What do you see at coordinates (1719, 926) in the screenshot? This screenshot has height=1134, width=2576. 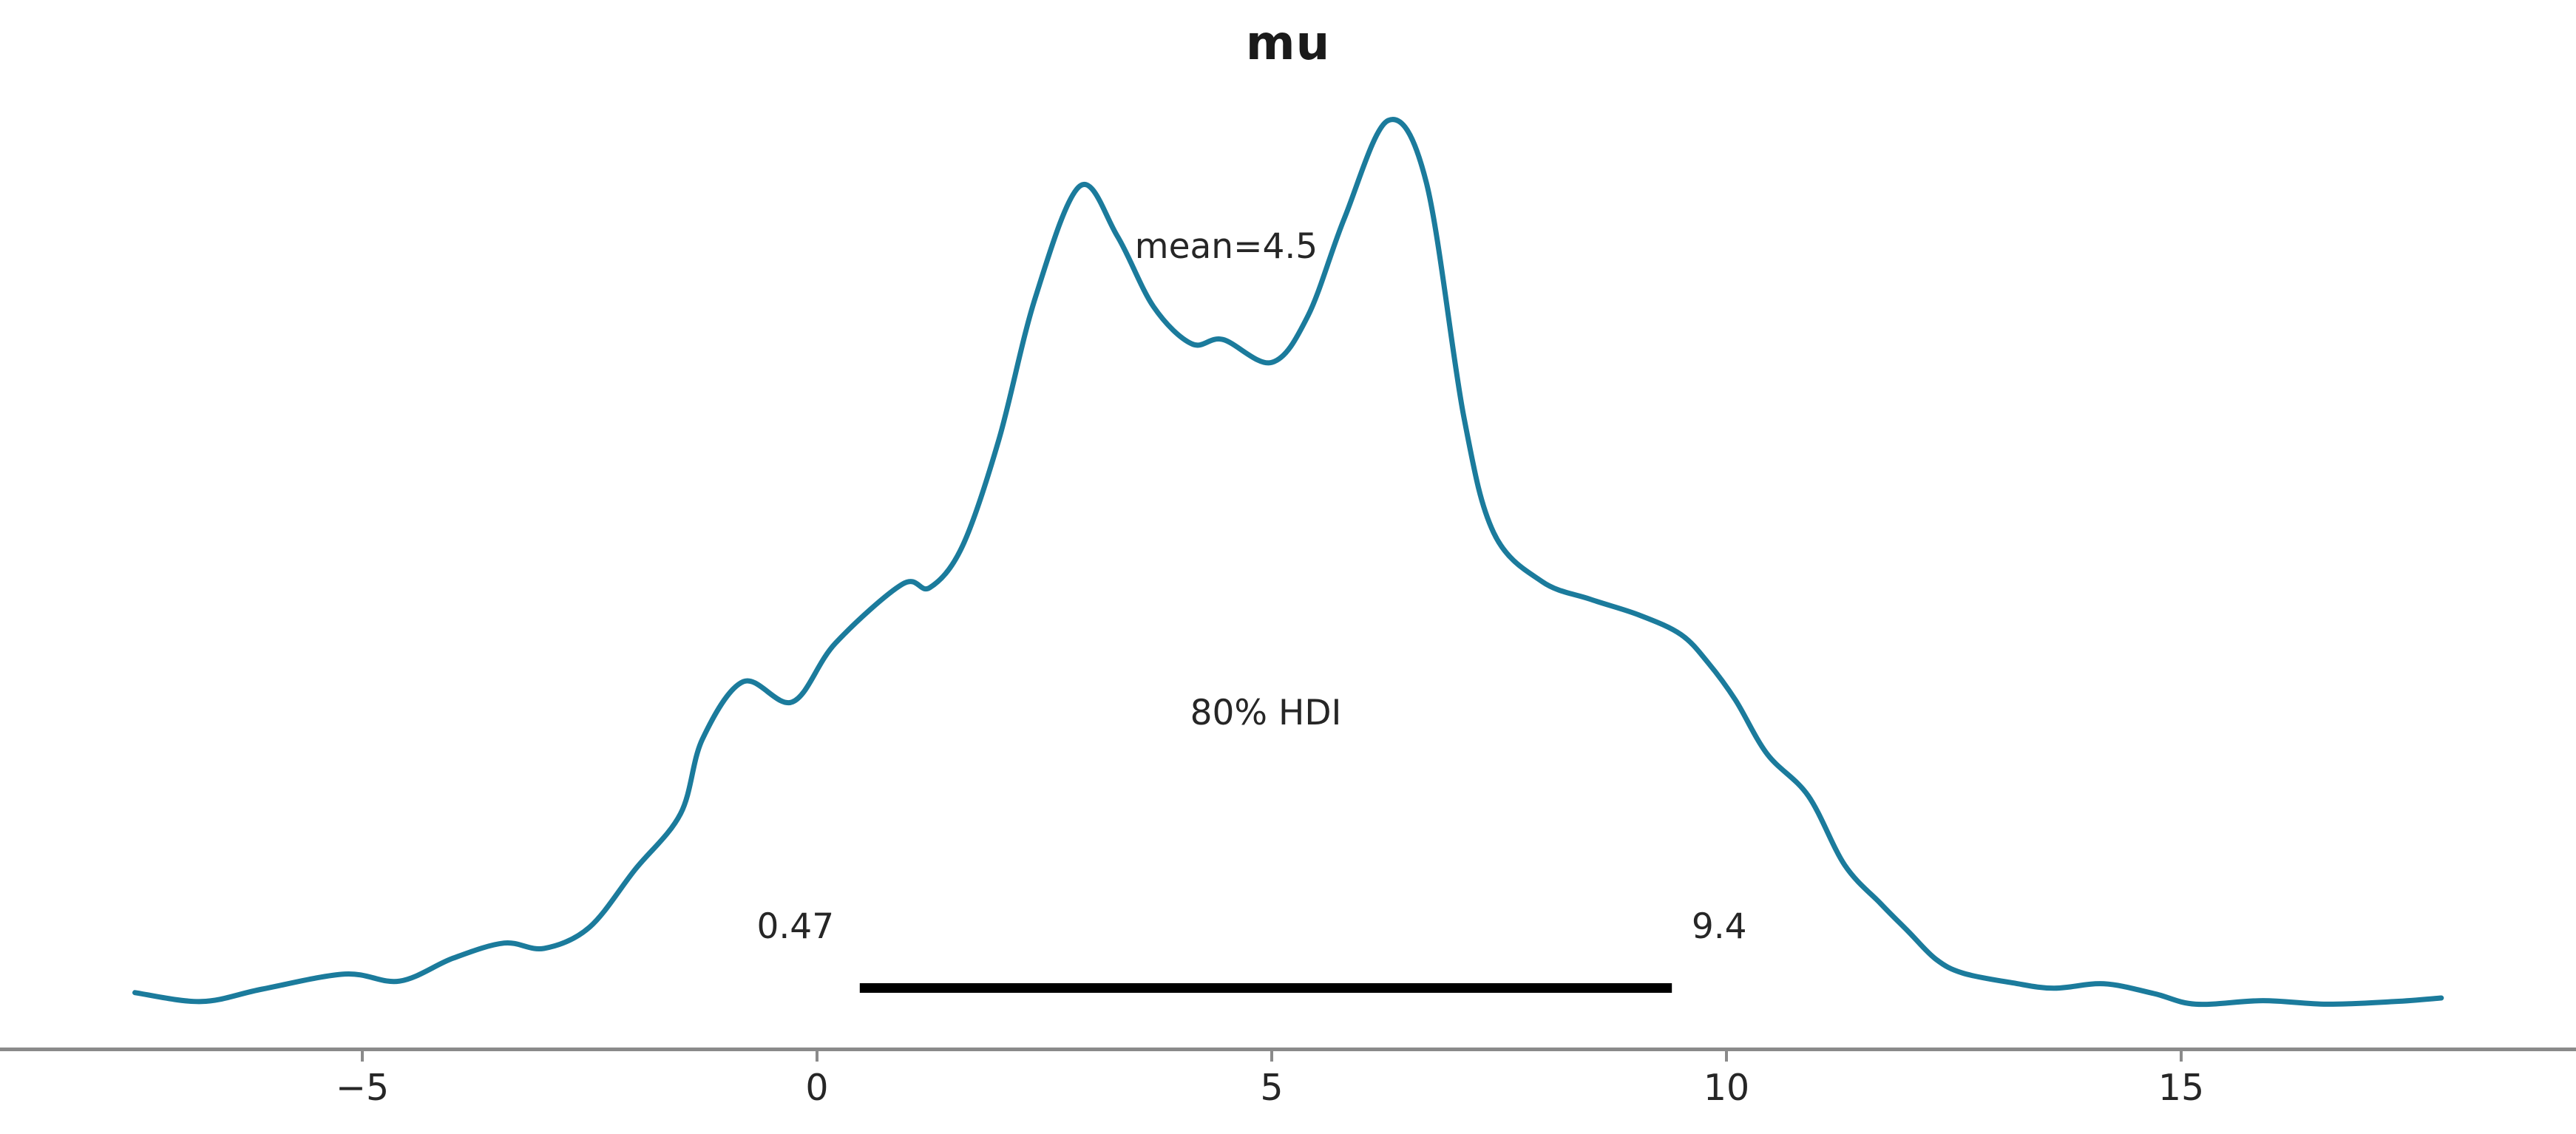 I see `hdi-upper-bound-label: 9.4` at bounding box center [1719, 926].